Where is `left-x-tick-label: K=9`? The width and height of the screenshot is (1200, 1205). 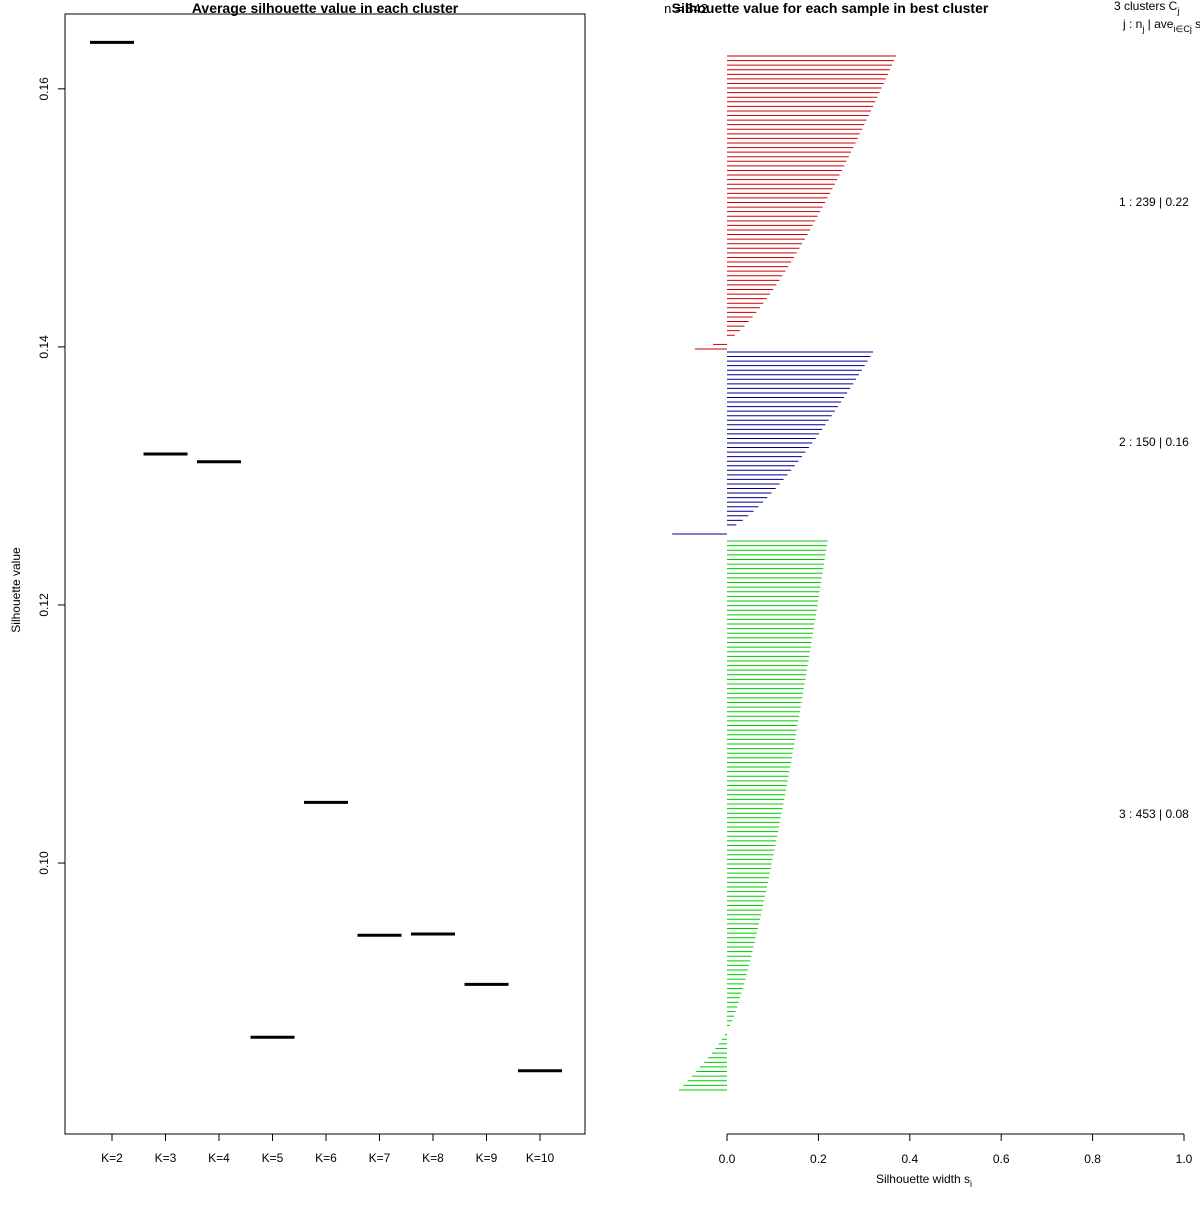
left-x-tick-label: K=9 is located at coordinates (487, 1158).